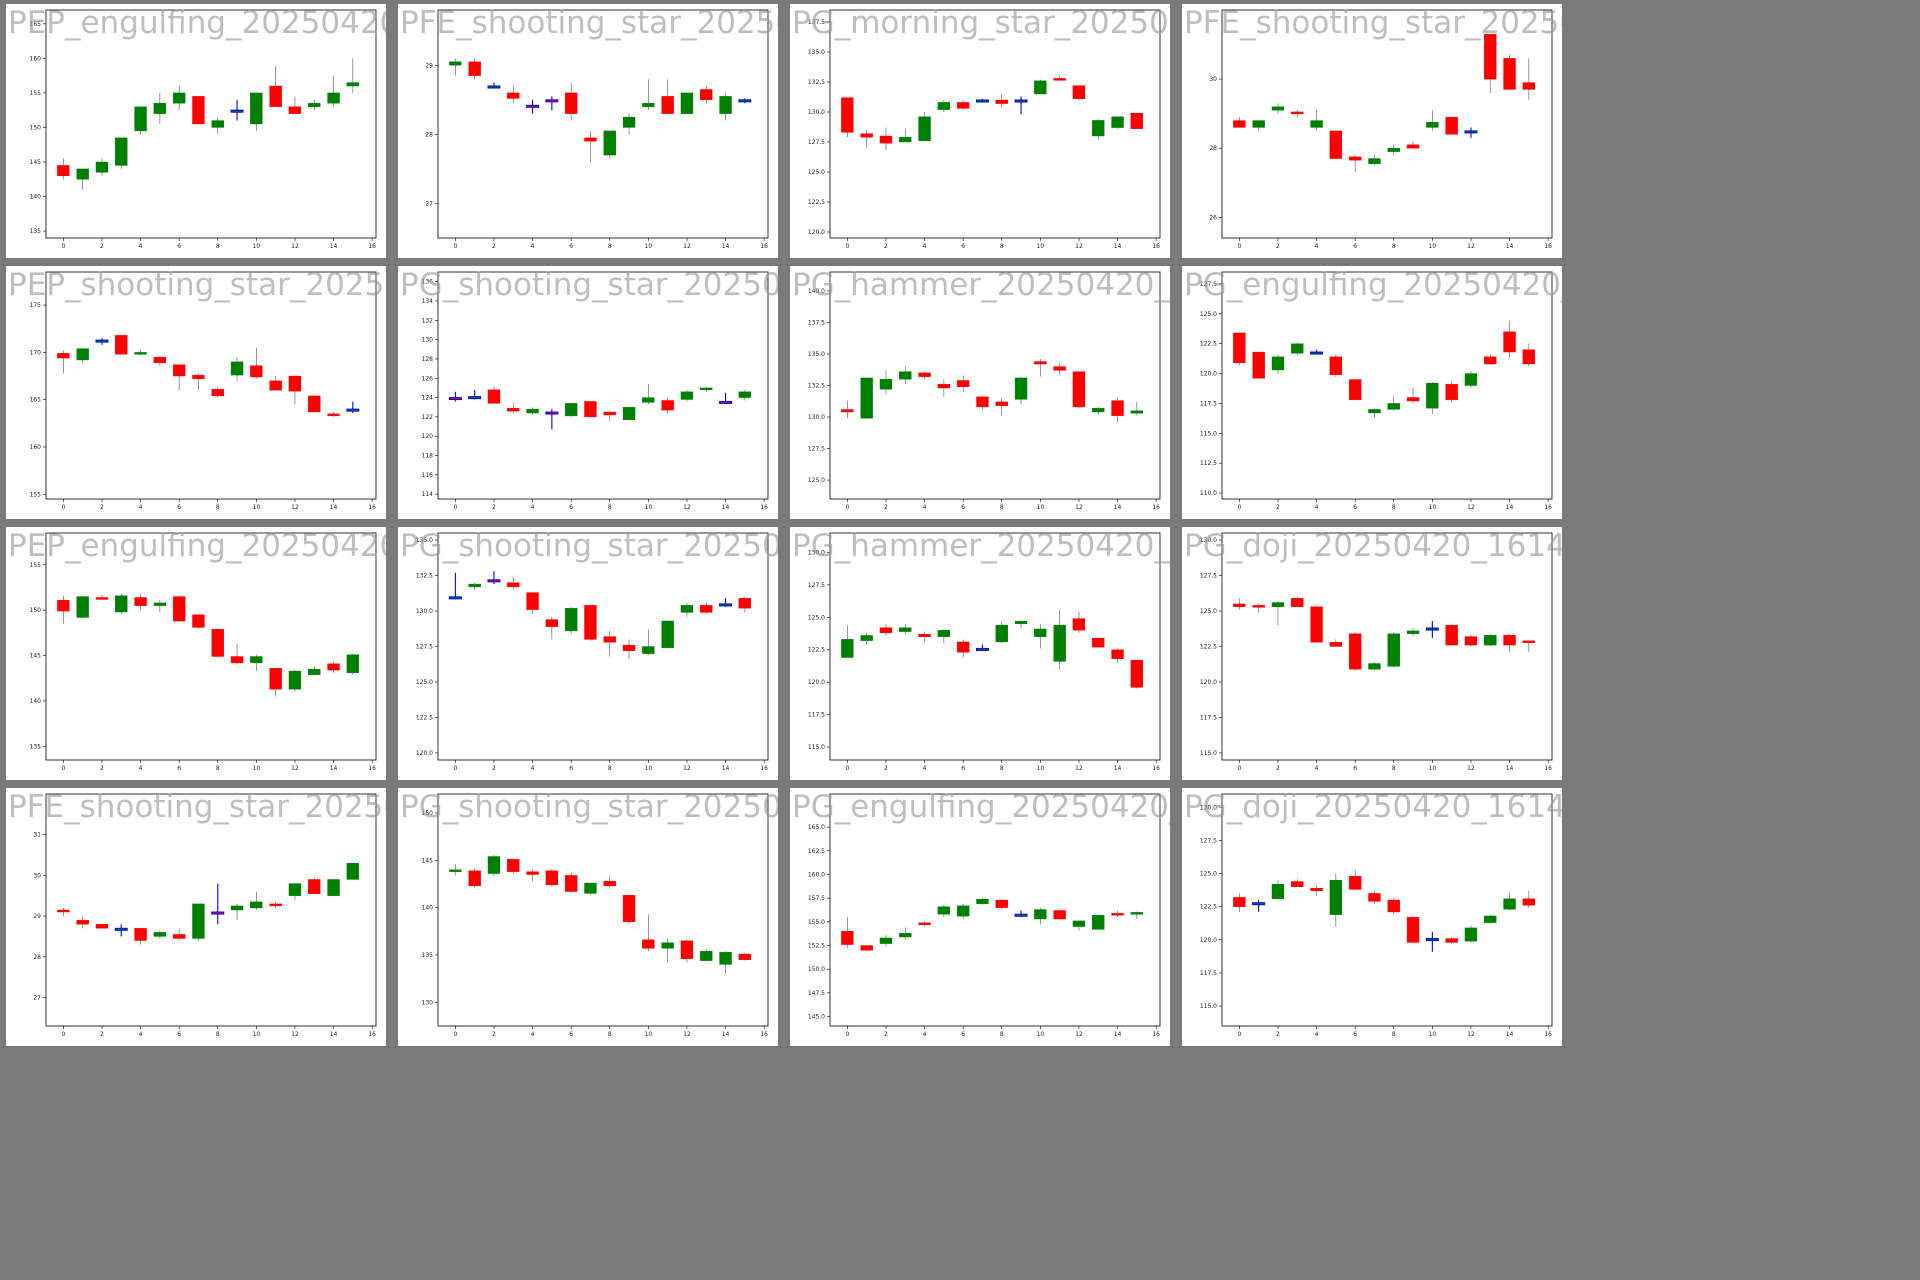 The image size is (1920, 1280). What do you see at coordinates (295, 507) in the screenshot?
I see `x-tick-label: 12` at bounding box center [295, 507].